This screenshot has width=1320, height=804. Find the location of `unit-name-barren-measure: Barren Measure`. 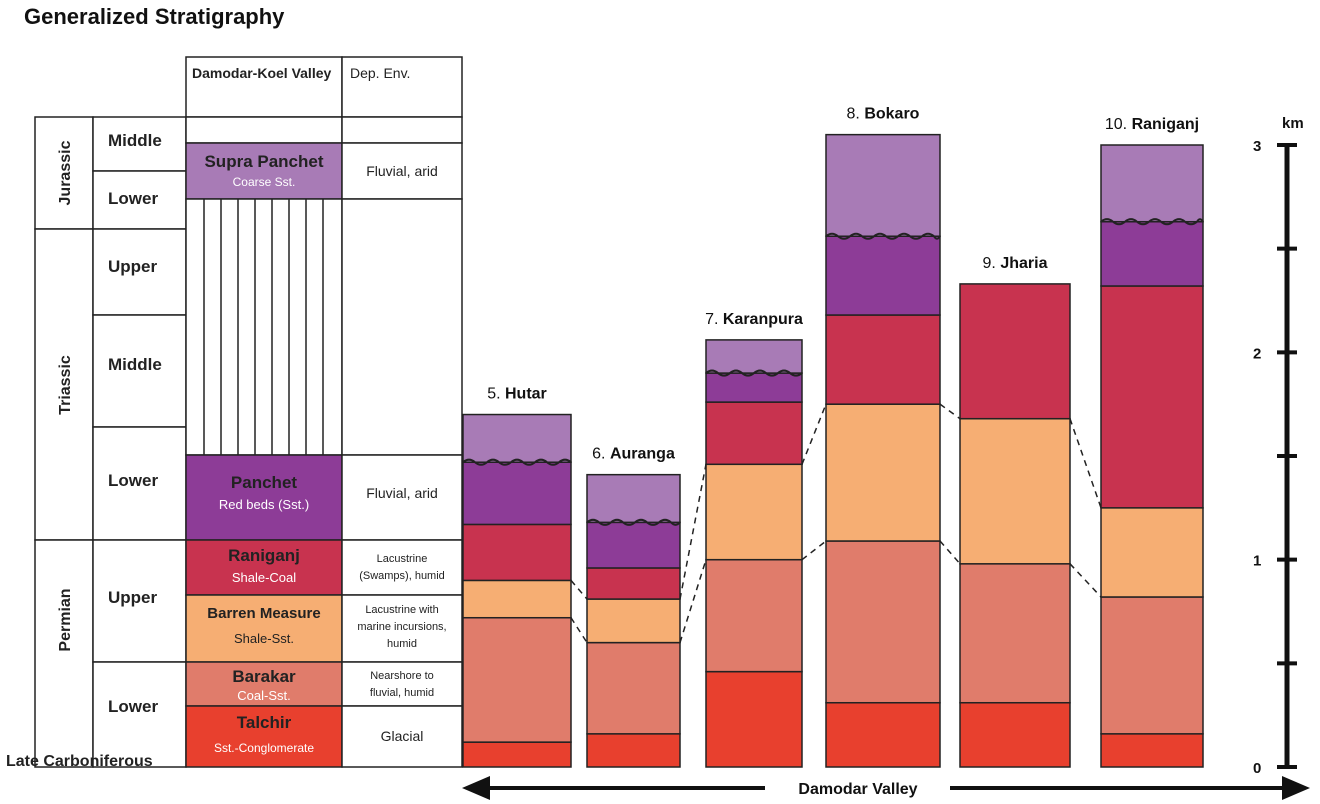

unit-name-barren-measure: Barren Measure is located at coordinates (263, 613).